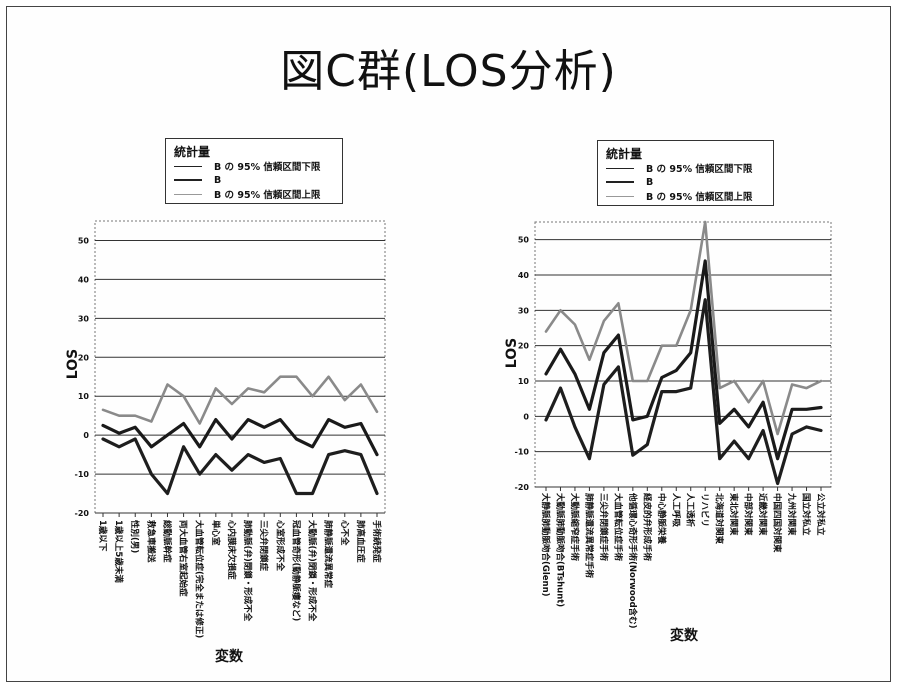 The width and height of the screenshot is (899, 688). Describe the element at coordinates (684, 636) in the screenshot. I see `x-axis-label: 変数` at that location.